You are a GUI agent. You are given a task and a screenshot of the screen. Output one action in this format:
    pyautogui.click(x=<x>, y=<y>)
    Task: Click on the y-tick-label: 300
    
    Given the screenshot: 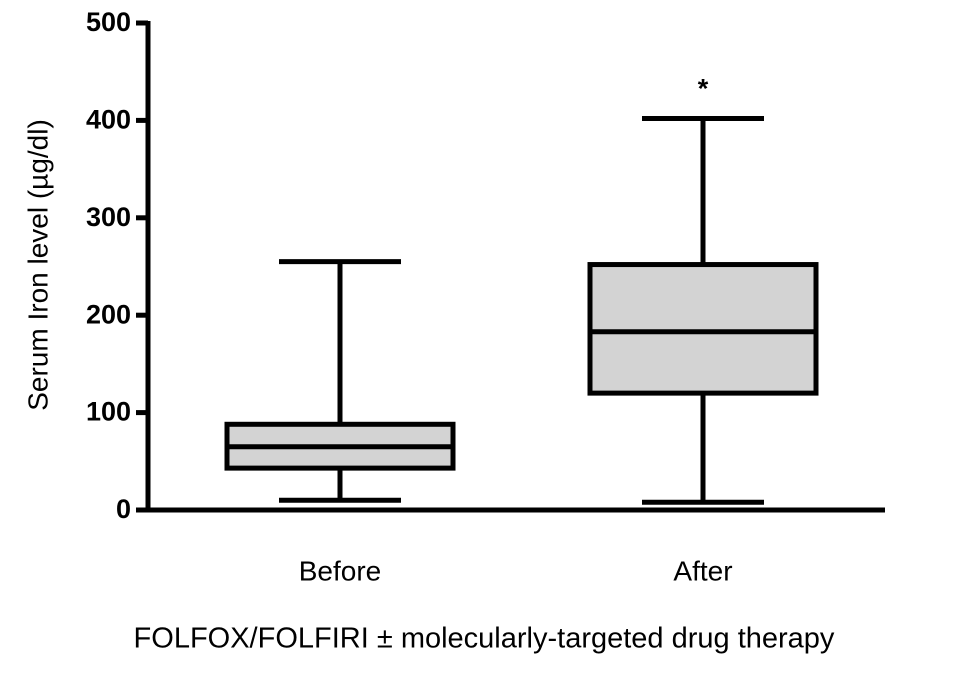 What is the action you would take?
    pyautogui.click(x=108, y=217)
    